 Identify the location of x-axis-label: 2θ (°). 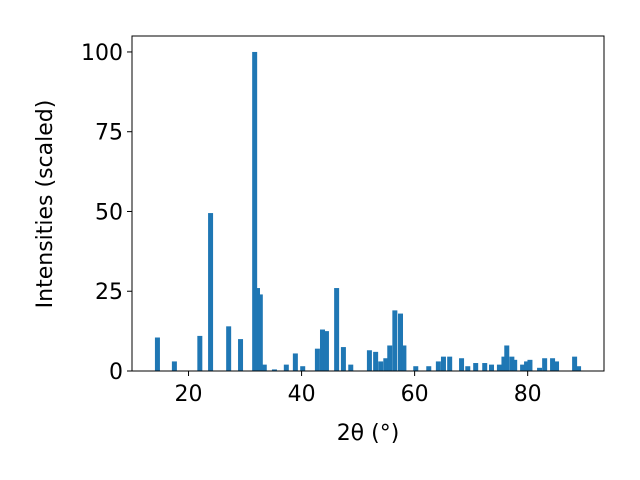
(368, 433).